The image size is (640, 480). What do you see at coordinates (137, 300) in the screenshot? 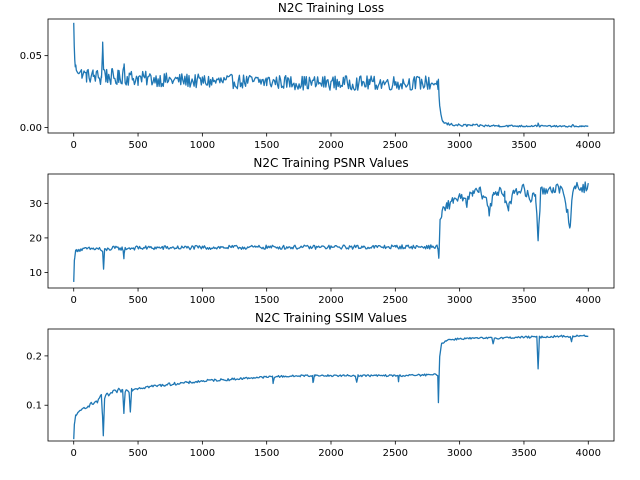
I see `psnr-x-tick-label: 500` at bounding box center [137, 300].